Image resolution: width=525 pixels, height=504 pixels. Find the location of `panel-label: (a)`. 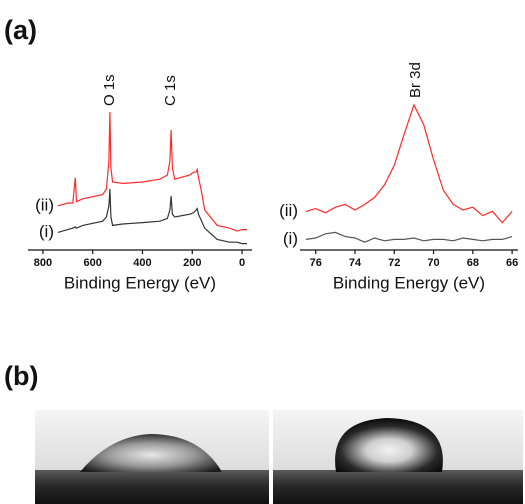

panel-label: (a) is located at coordinates (20, 30).